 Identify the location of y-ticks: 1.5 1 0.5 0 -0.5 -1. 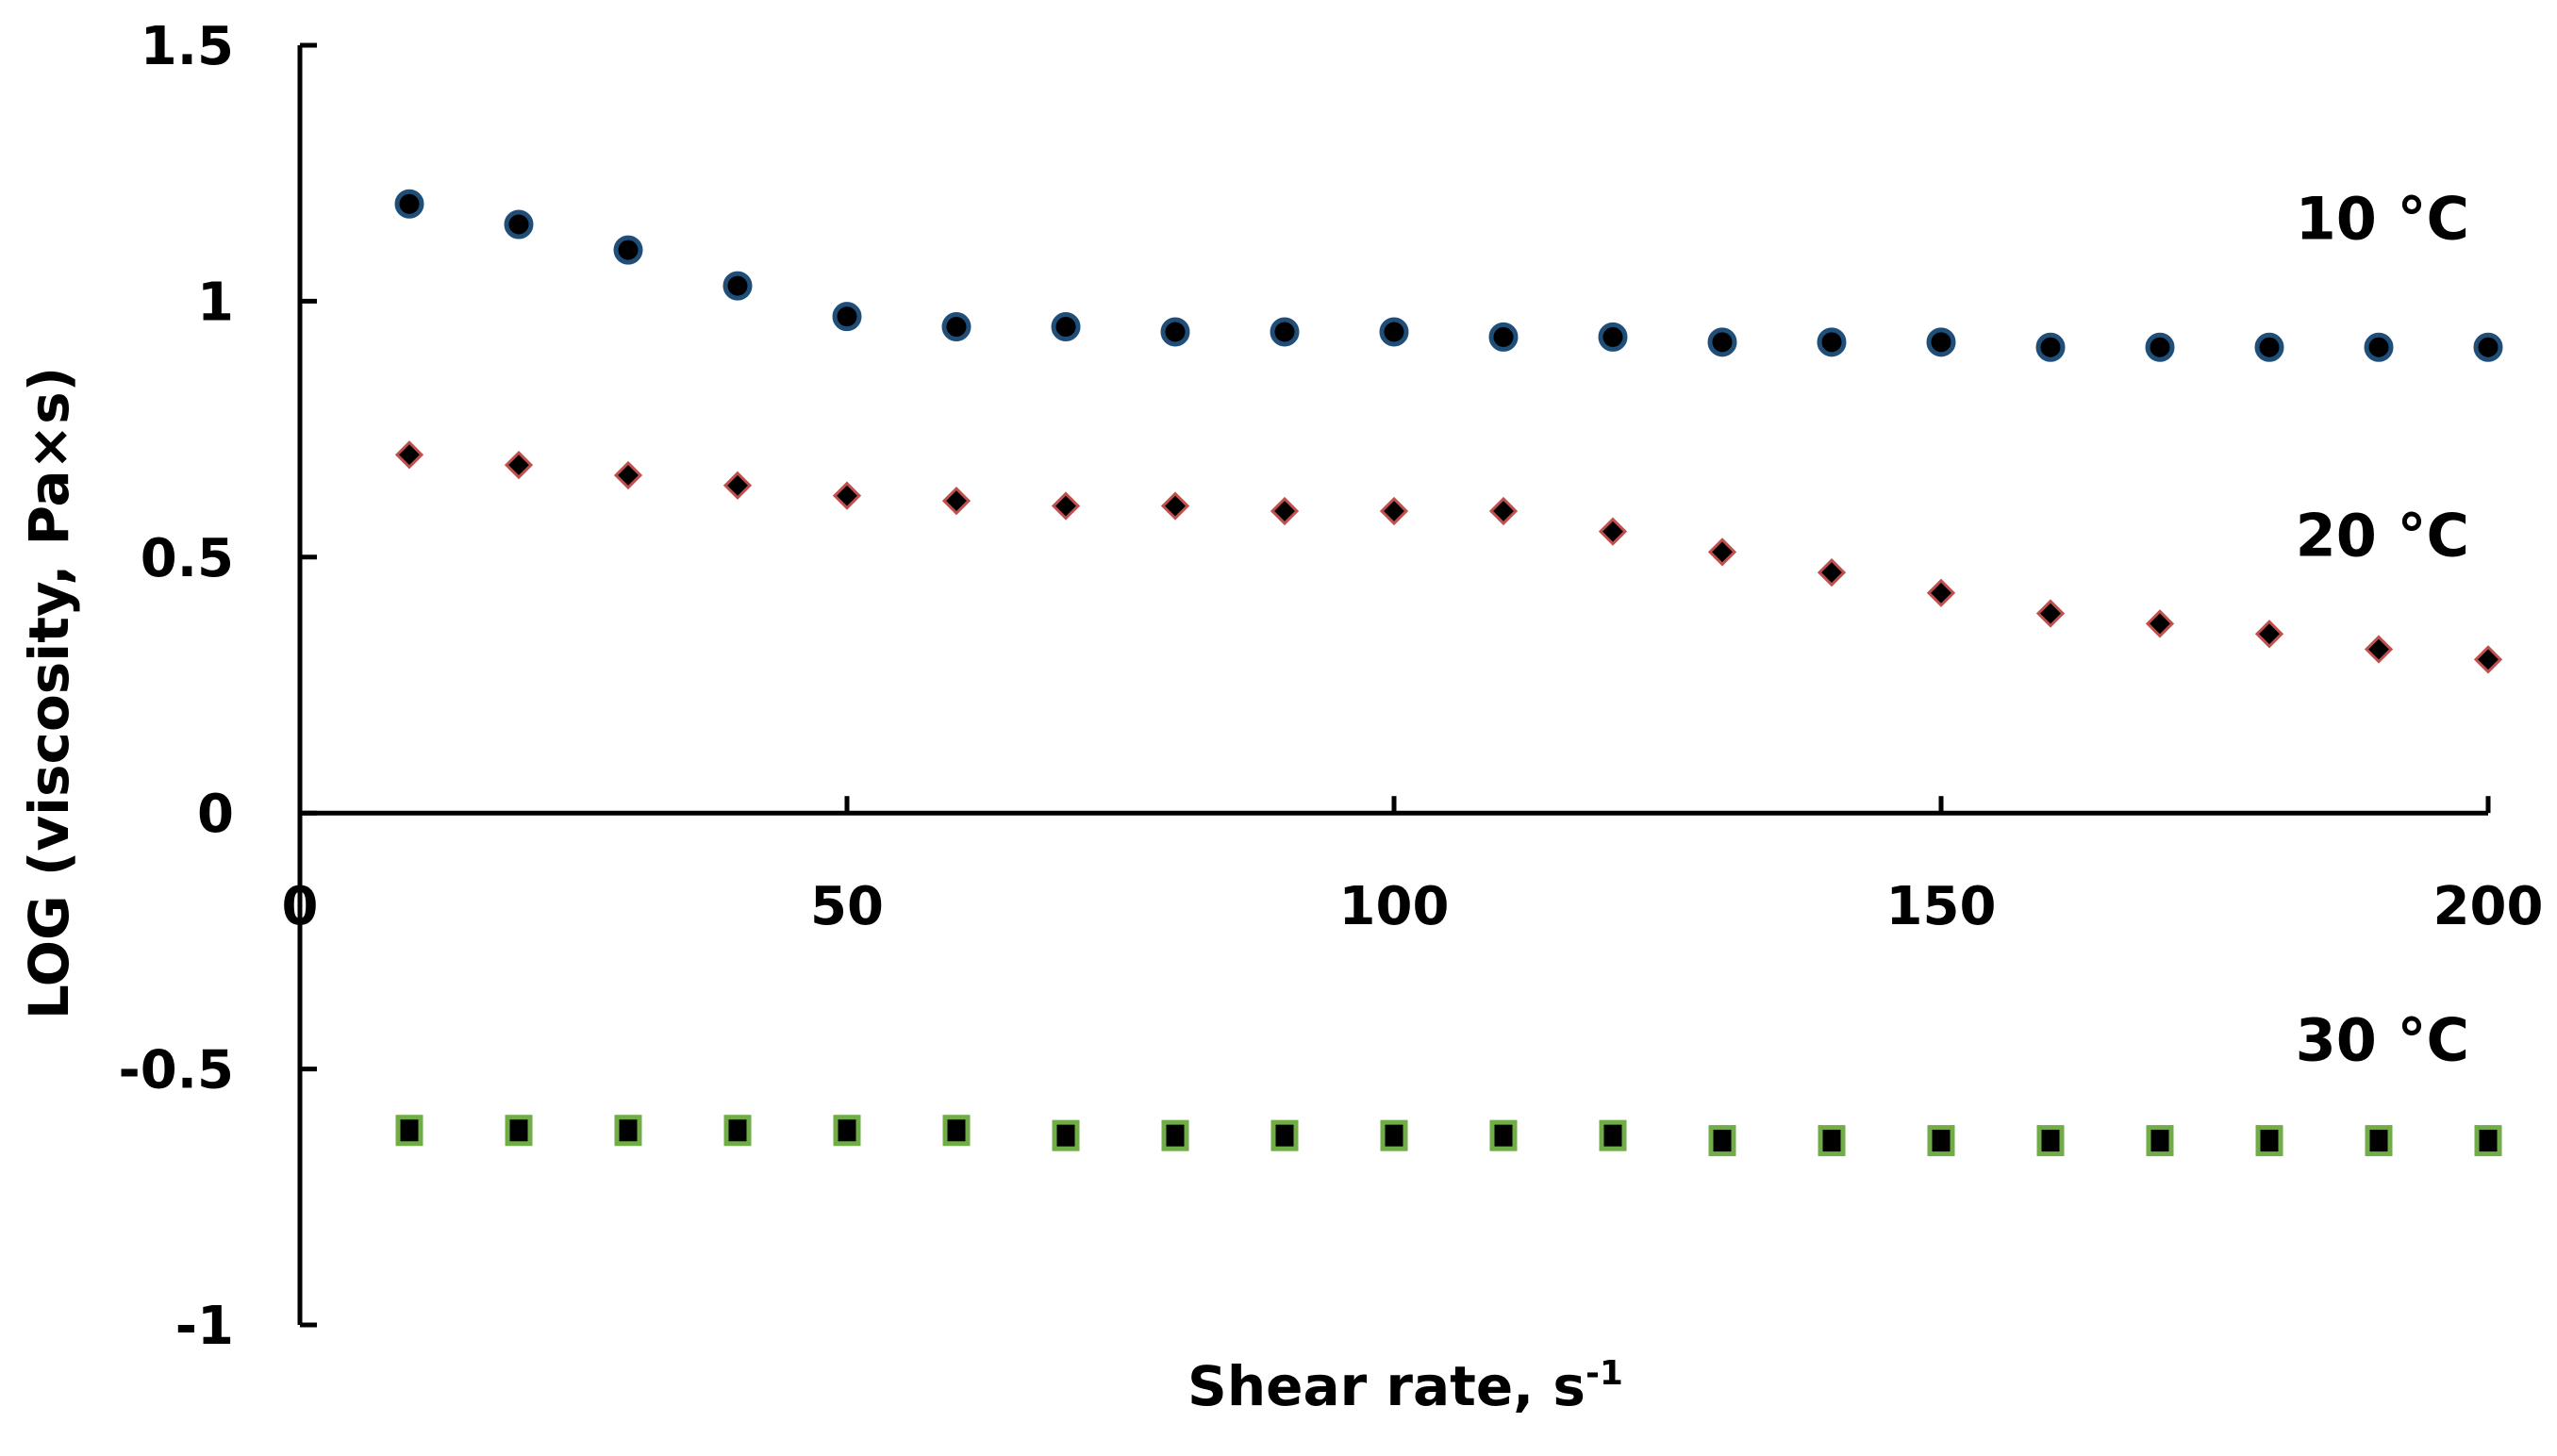
(218, 686).